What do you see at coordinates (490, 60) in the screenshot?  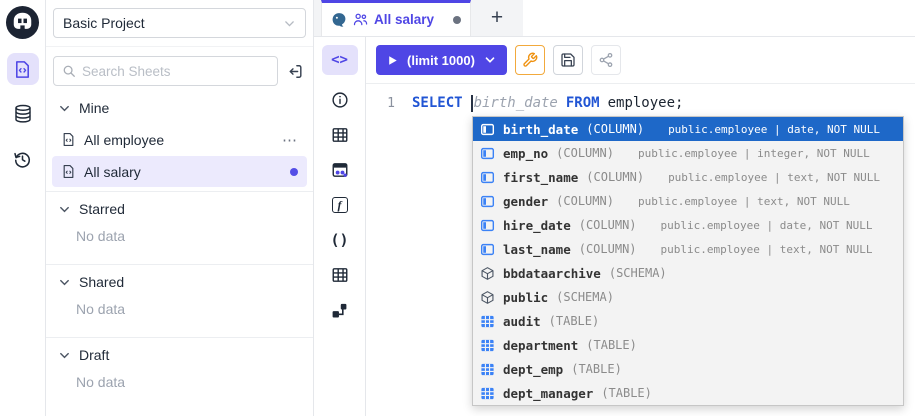 I see `run-options-chevron-icon` at bounding box center [490, 60].